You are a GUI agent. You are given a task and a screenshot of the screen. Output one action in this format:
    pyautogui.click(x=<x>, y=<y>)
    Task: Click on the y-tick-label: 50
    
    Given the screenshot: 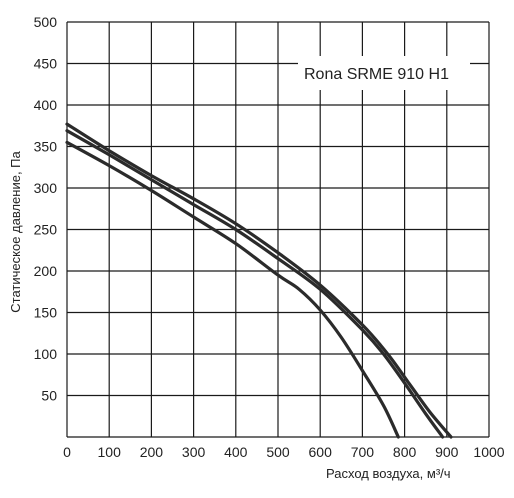 What is the action you would take?
    pyautogui.click(x=49, y=396)
    